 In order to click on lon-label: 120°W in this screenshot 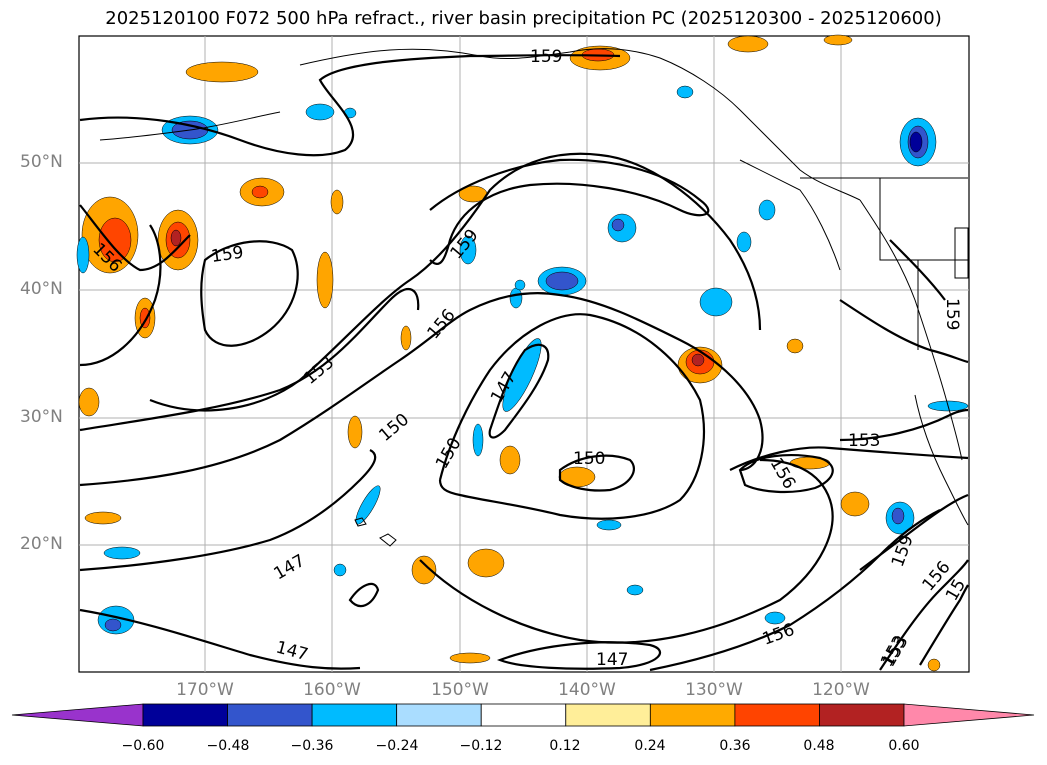, I will do `click(841, 690)`.